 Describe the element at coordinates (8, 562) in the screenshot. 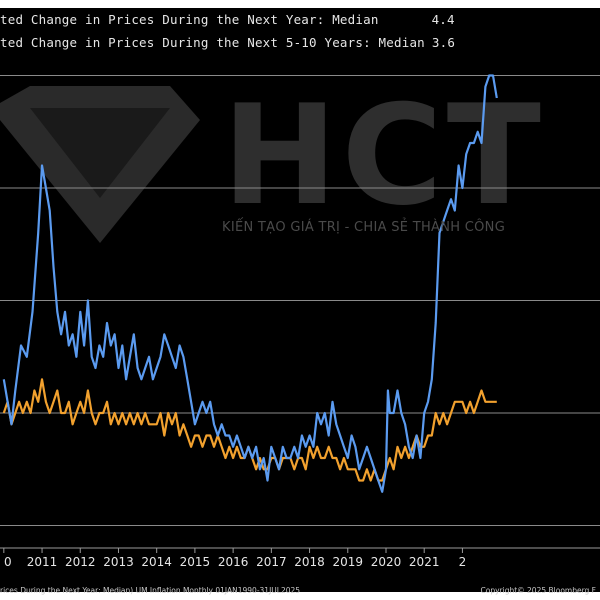

I see `x-tick-label-0: 0` at that location.